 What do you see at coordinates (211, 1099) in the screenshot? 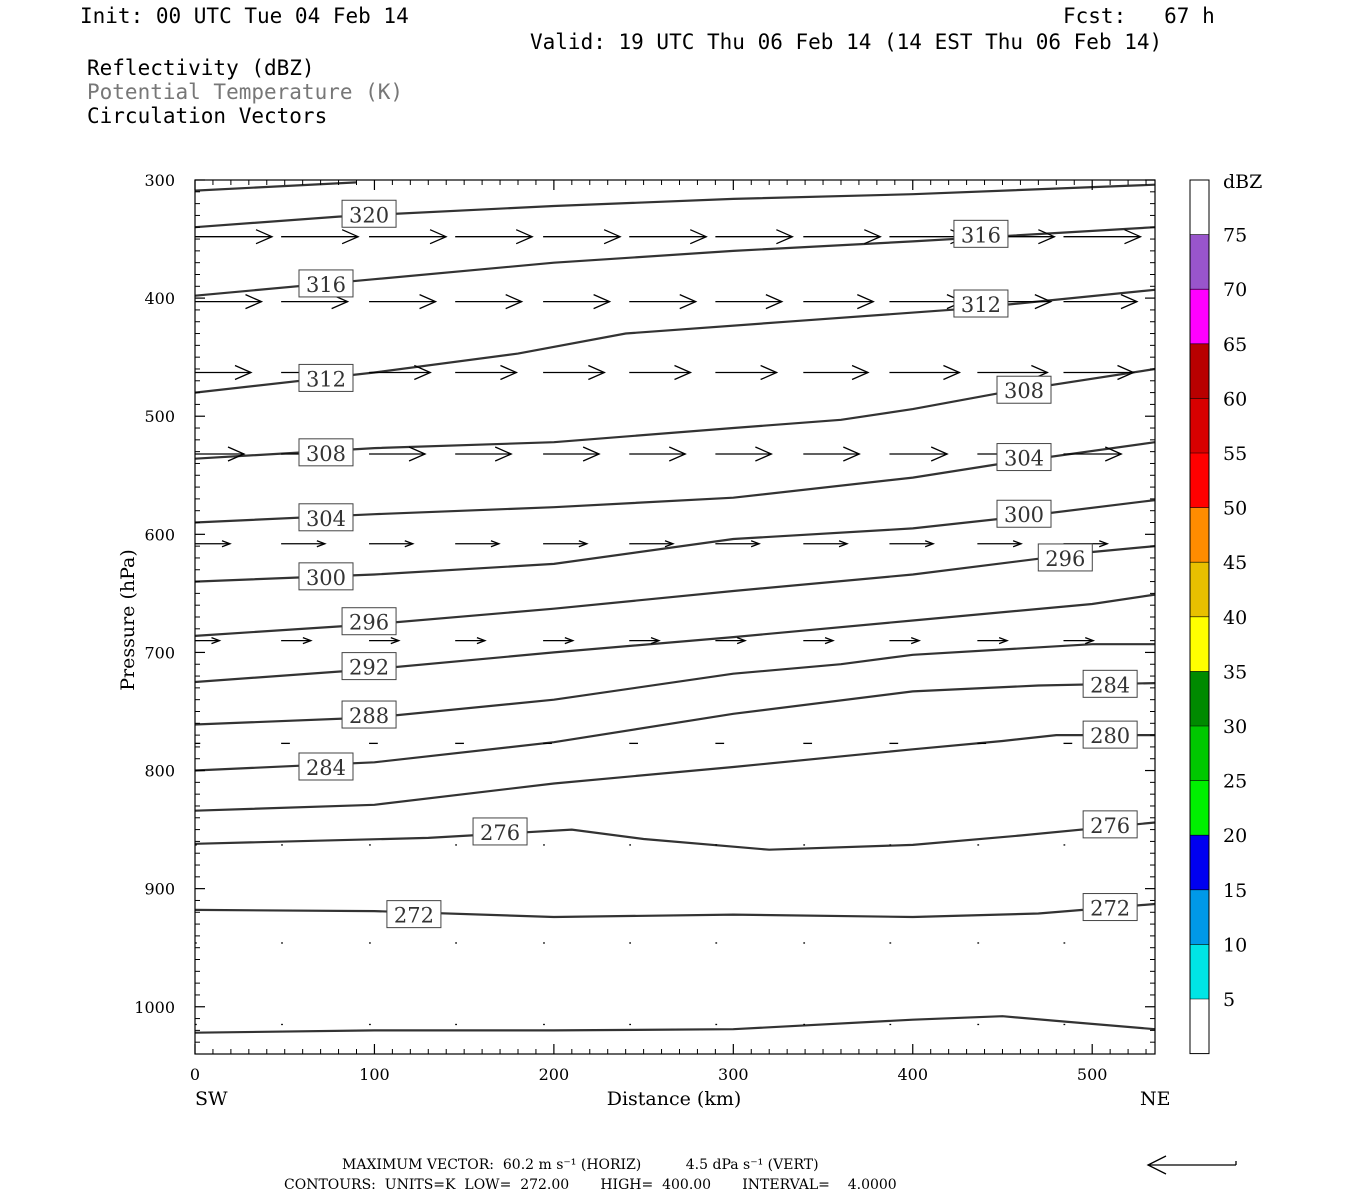
I see `x-axis-left-label: SW` at bounding box center [211, 1099].